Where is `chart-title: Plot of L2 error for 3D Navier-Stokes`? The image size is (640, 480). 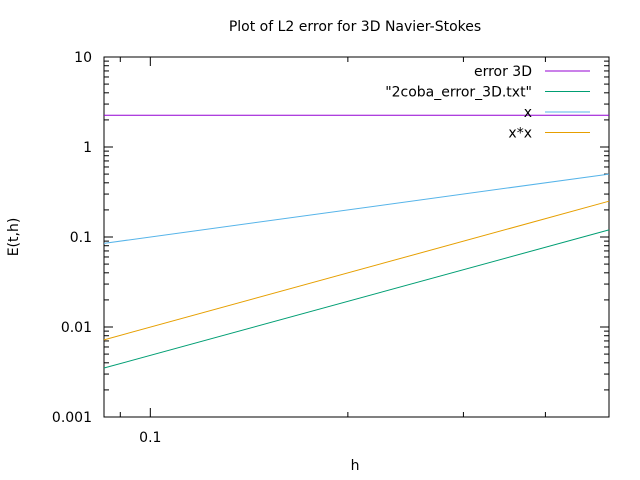 chart-title: Plot of L2 error for 3D Navier-Stokes is located at coordinates (355, 27).